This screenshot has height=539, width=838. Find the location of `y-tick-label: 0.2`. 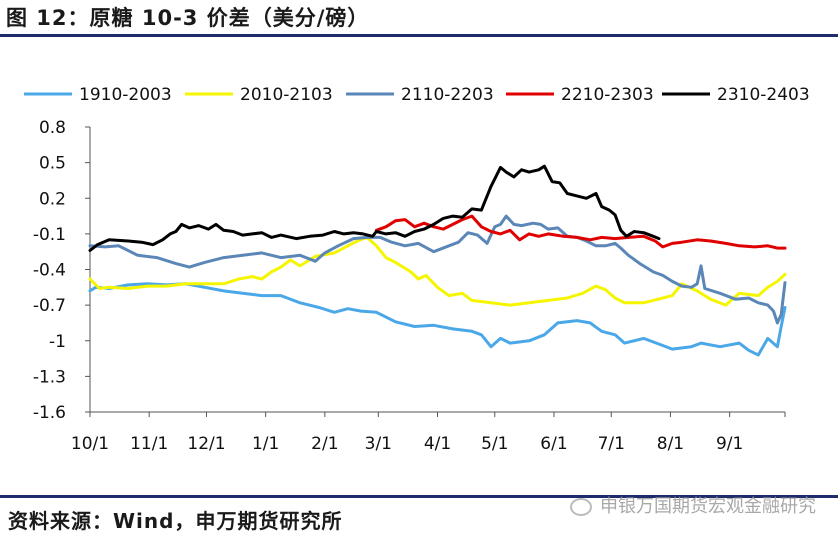

y-tick-label: 0.2 is located at coordinates (52, 199).